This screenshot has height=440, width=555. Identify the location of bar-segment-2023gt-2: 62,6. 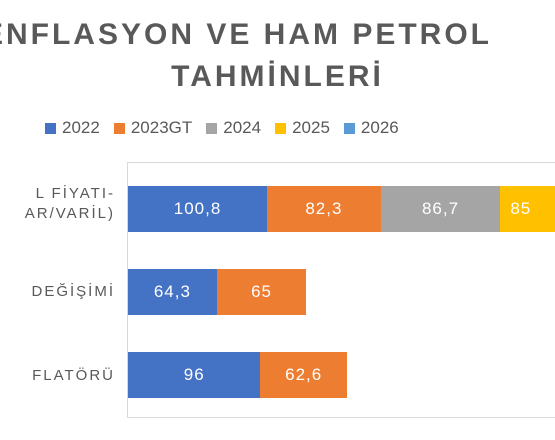
(303, 375).